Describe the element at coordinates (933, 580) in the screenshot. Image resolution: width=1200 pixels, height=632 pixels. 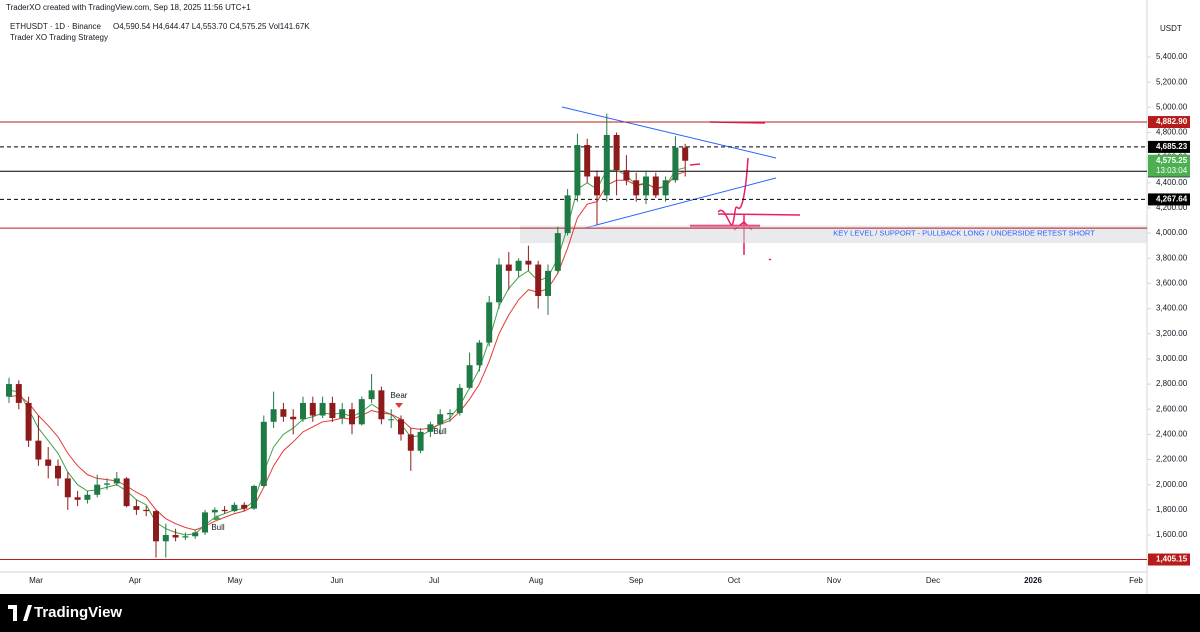
I see `x-tick-label: Dec` at that location.